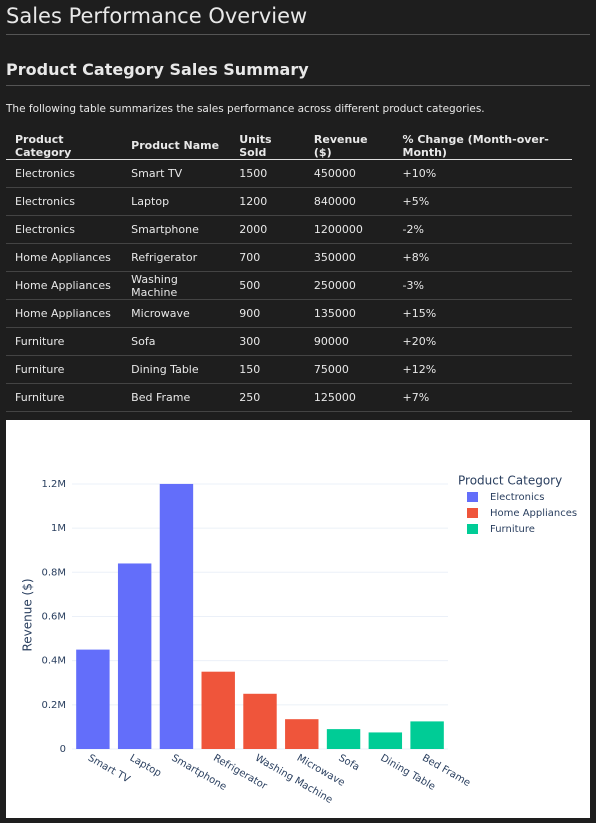 This screenshot has height=823, width=596. What do you see at coordinates (176, 229) in the screenshot?
I see `table-cell: Smartphone` at bounding box center [176, 229].